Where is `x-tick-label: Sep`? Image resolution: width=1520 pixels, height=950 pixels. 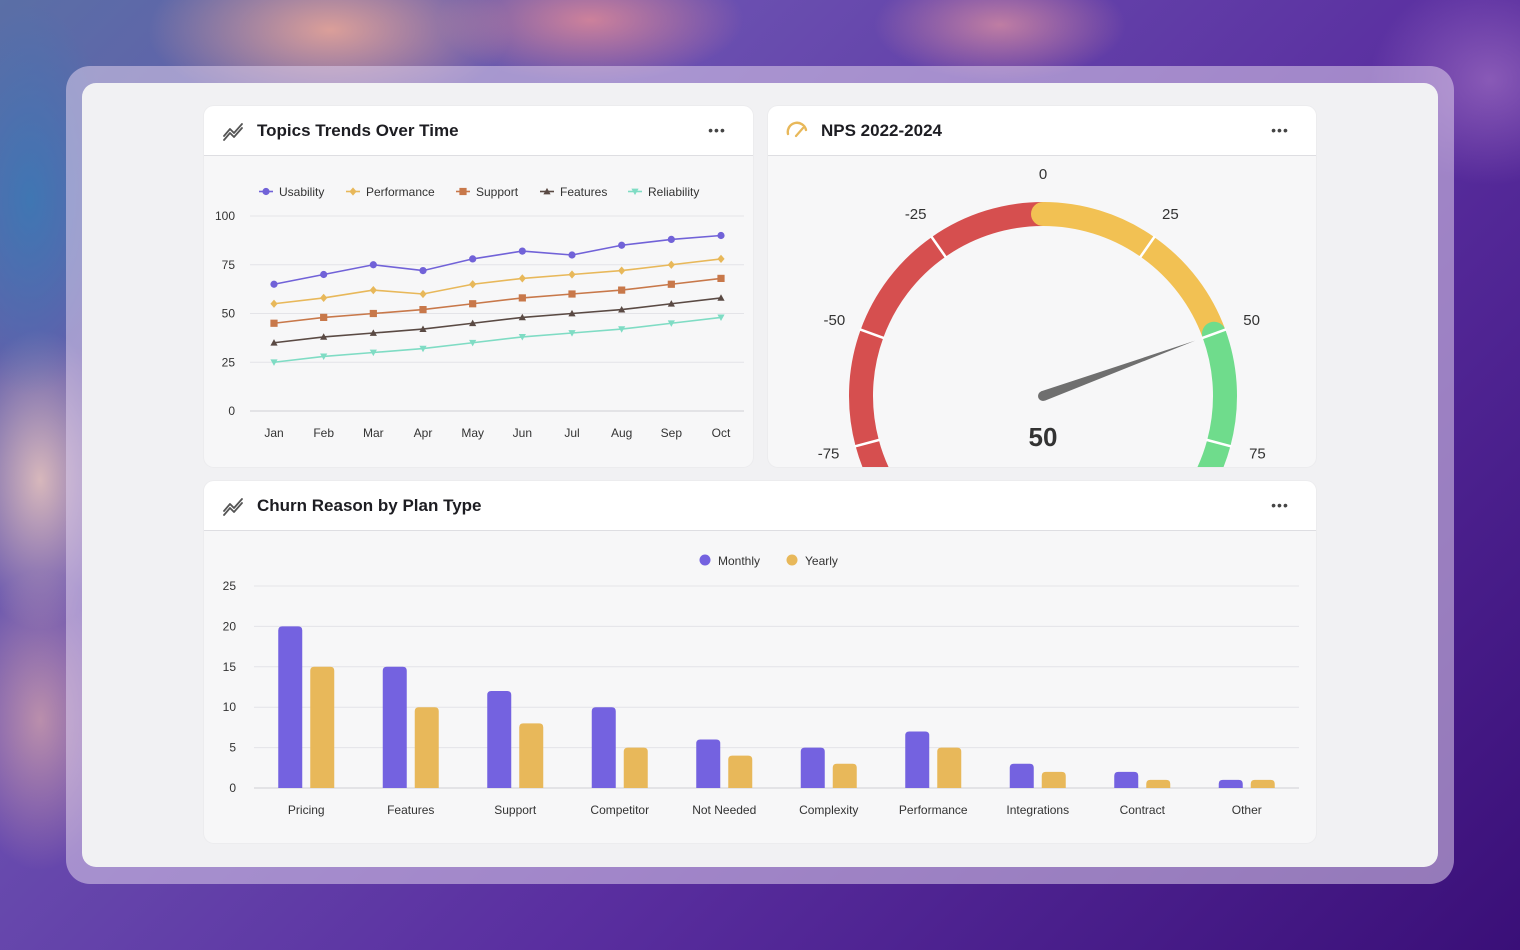 x-tick-label: Sep is located at coordinates (672, 433).